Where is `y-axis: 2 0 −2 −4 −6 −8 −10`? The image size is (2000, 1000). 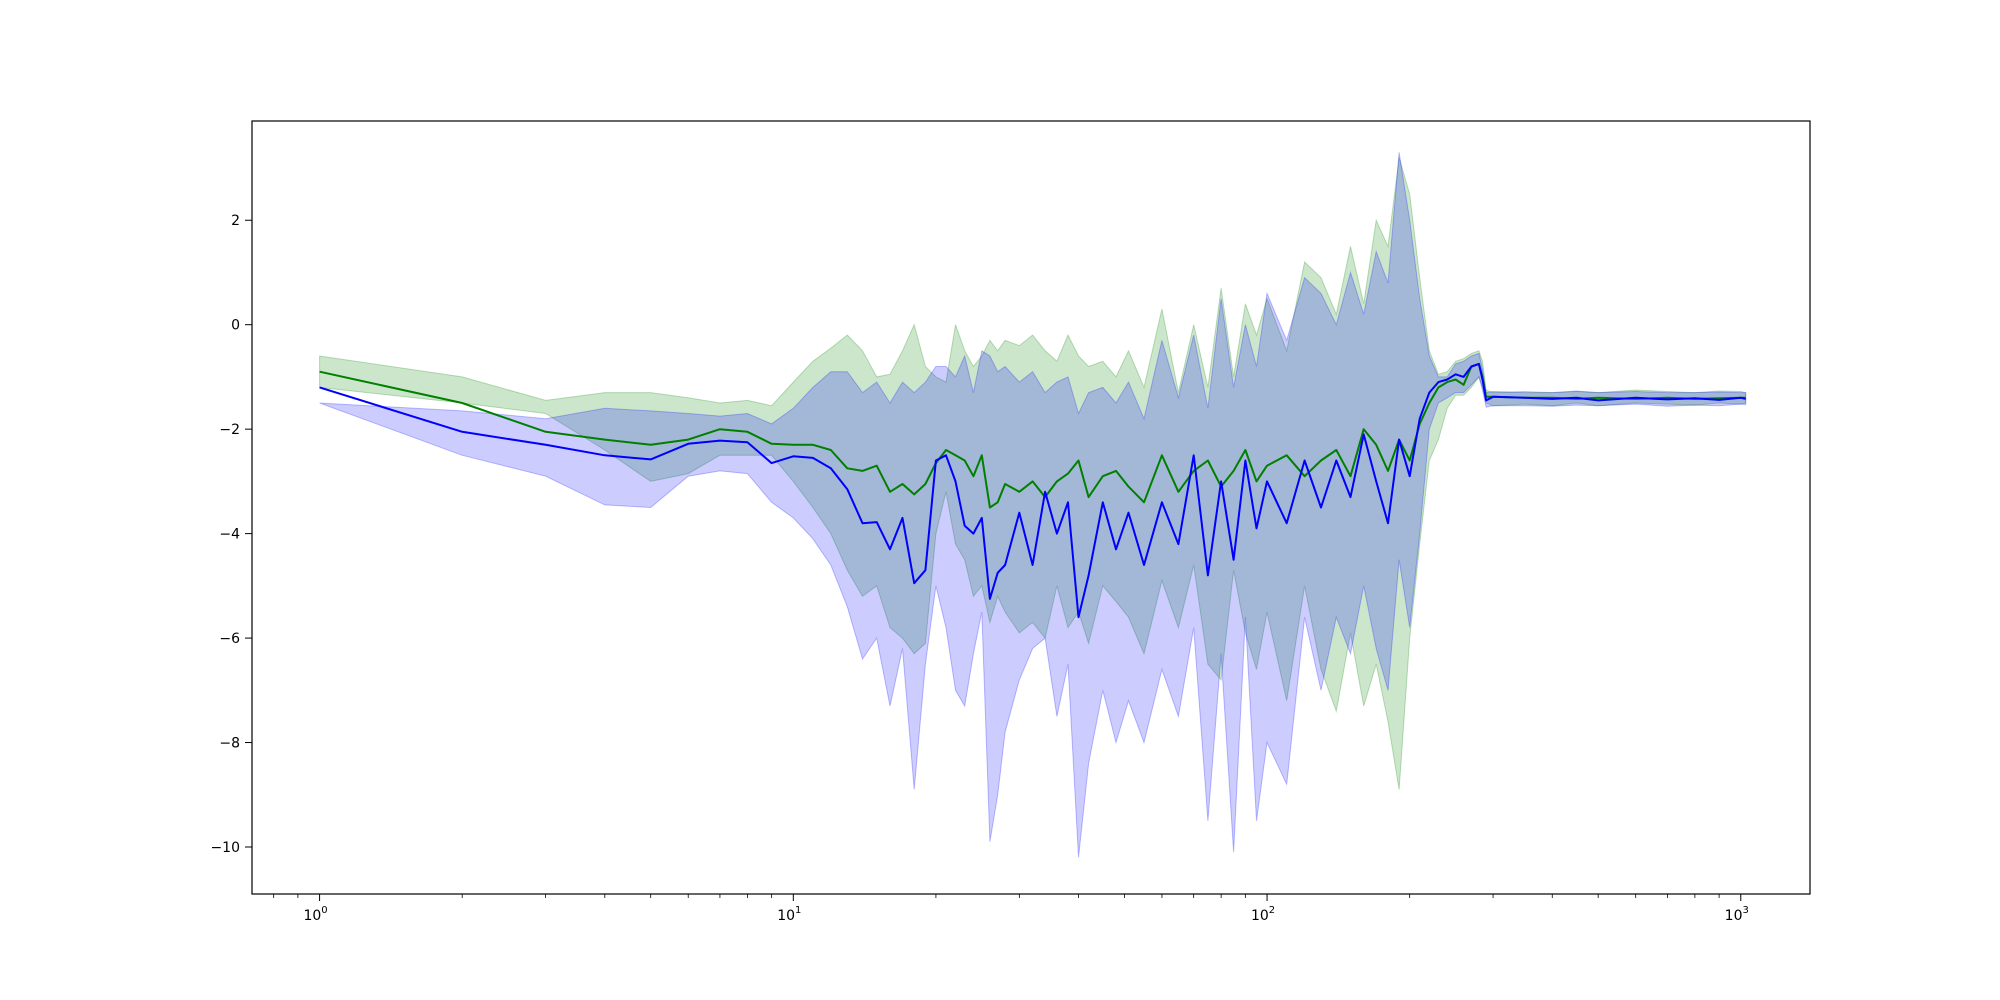
y-axis: 2 0 −2 −4 −6 −8 −10 is located at coordinates (231, 534).